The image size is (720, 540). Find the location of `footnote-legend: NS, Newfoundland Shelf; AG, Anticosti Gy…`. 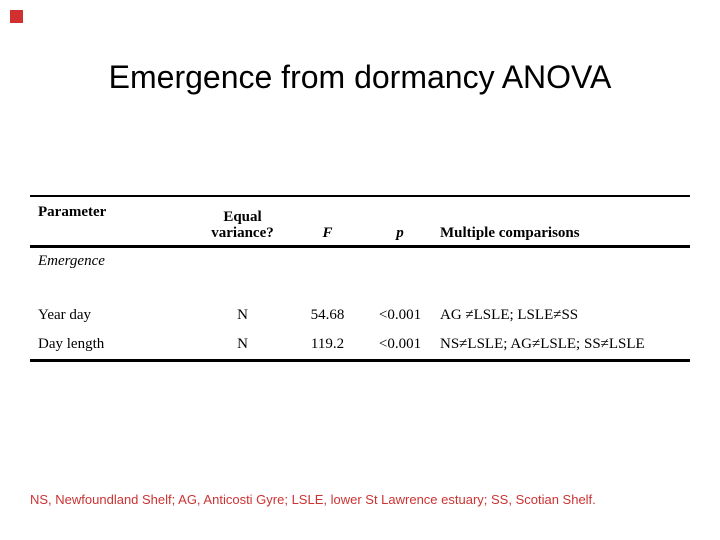

footnote-legend: NS, Newfoundland Shelf; AG, Anticosti Gy… is located at coordinates (313, 499).